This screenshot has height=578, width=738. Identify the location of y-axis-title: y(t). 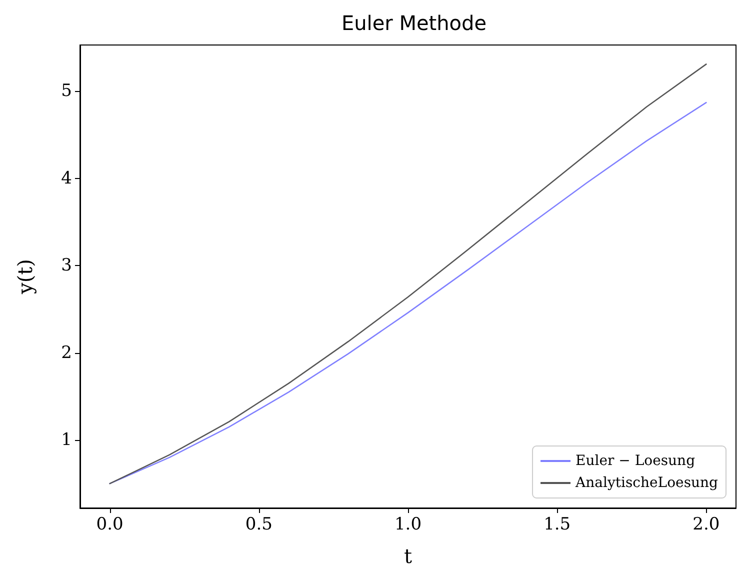
(25, 277).